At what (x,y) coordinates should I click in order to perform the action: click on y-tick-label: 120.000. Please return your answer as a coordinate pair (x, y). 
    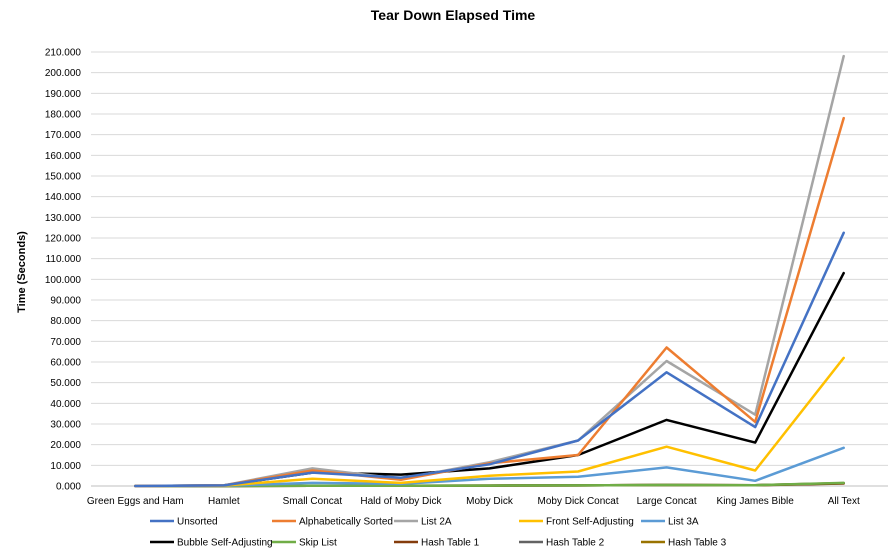
    Looking at the image, I should click on (63, 239).